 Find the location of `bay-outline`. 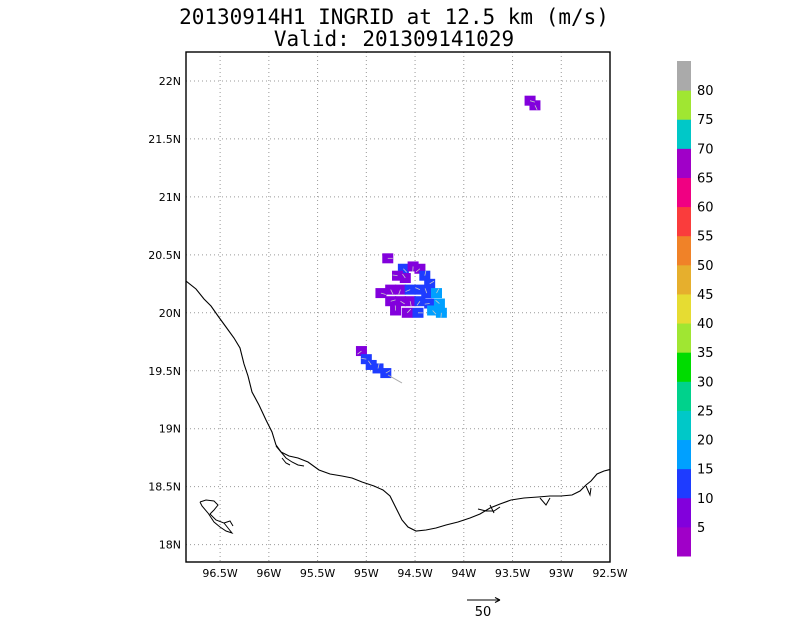

bay-outline is located at coordinates (216, 517).